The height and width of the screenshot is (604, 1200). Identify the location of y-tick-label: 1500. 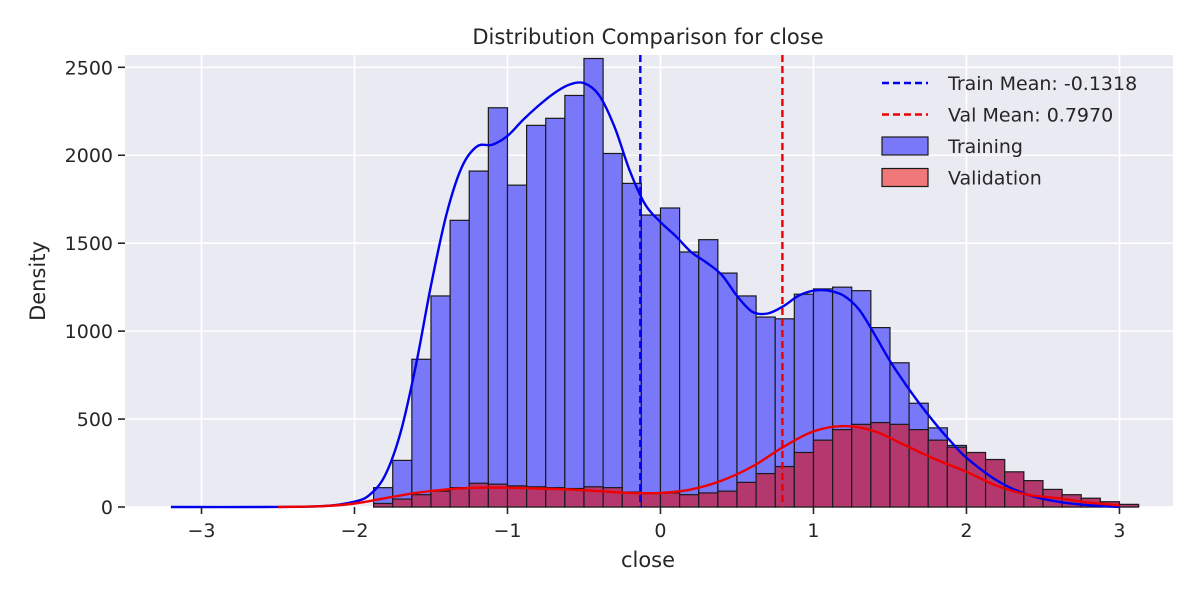
(89, 244).